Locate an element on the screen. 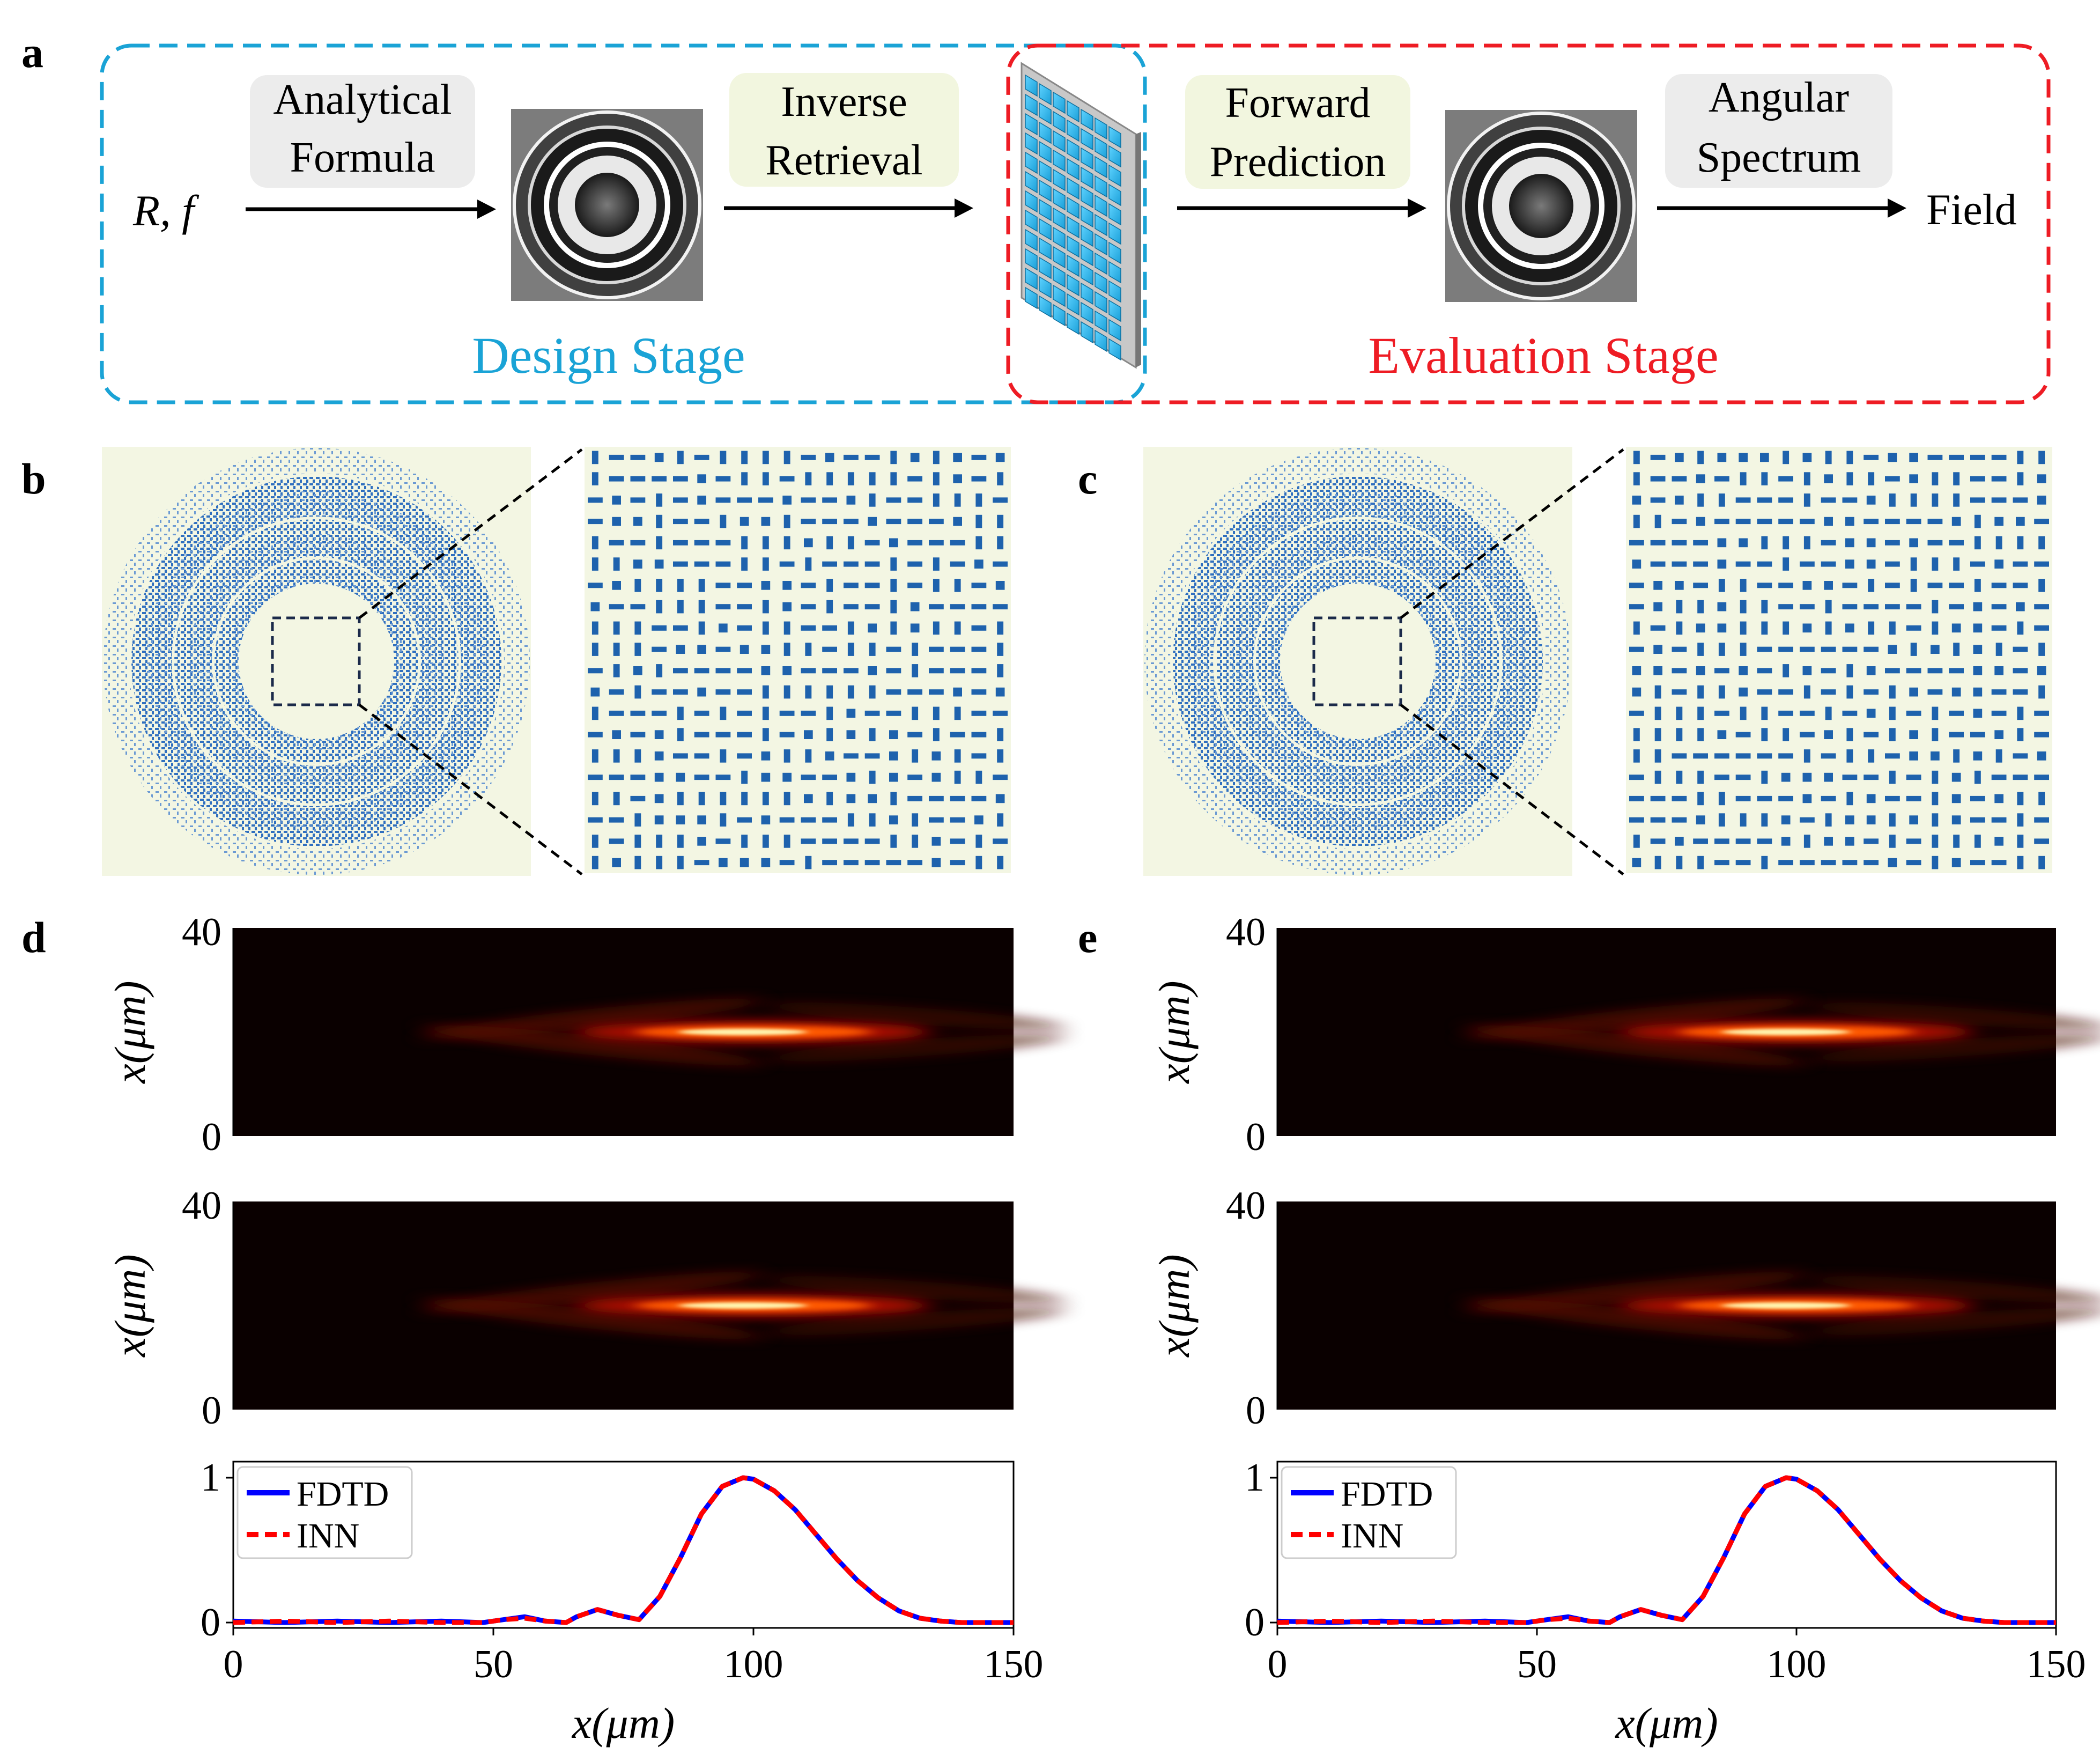 This screenshot has height=1762, width=2100. box-analytical-line2: Formula is located at coordinates (362, 157).